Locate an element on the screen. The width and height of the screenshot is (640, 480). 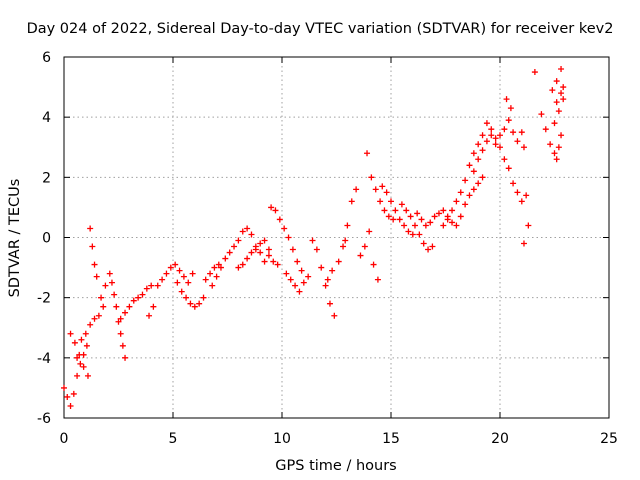
x-tick-label: 5 is located at coordinates (173, 439).